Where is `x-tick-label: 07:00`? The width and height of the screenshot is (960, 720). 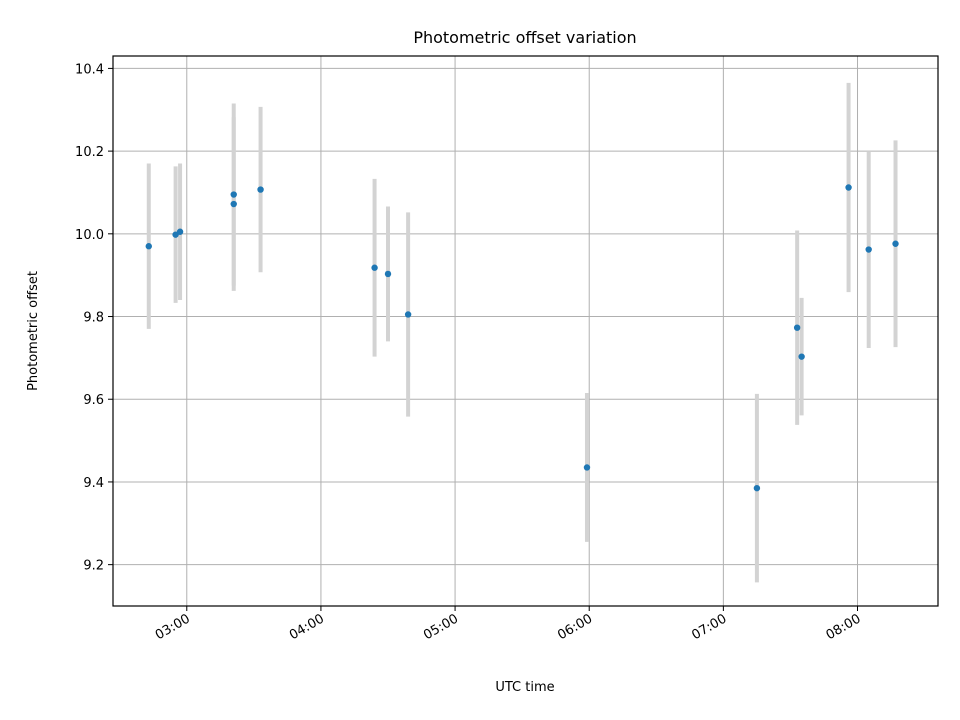 x-tick-label: 07:00 is located at coordinates (709, 627).